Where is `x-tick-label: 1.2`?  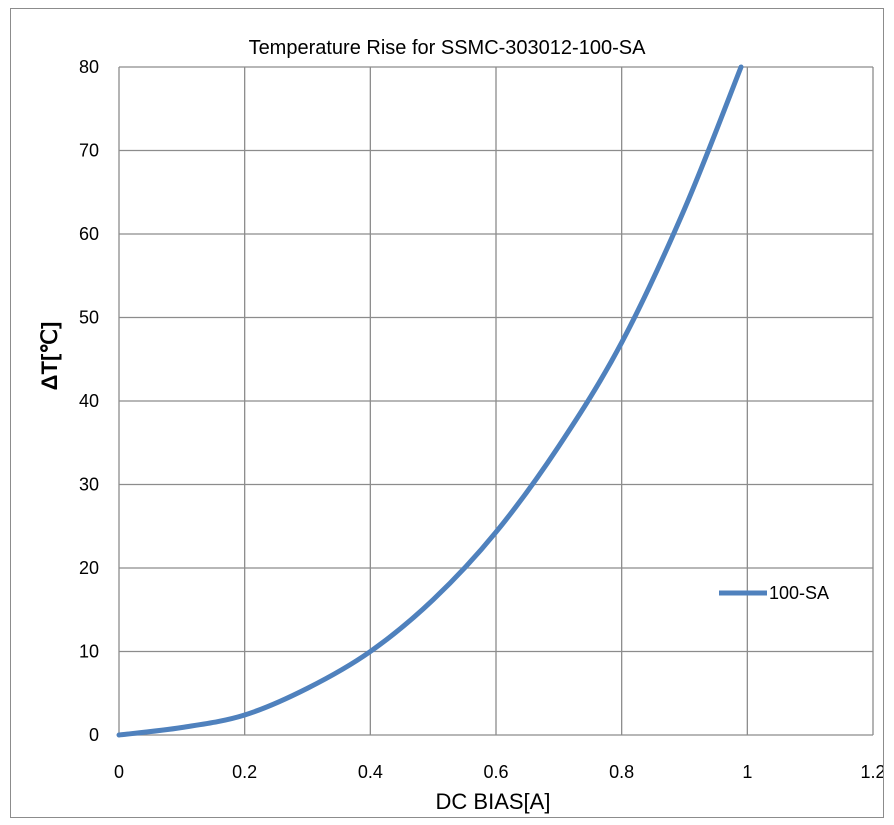
x-tick-label: 1.2 is located at coordinates (871, 772).